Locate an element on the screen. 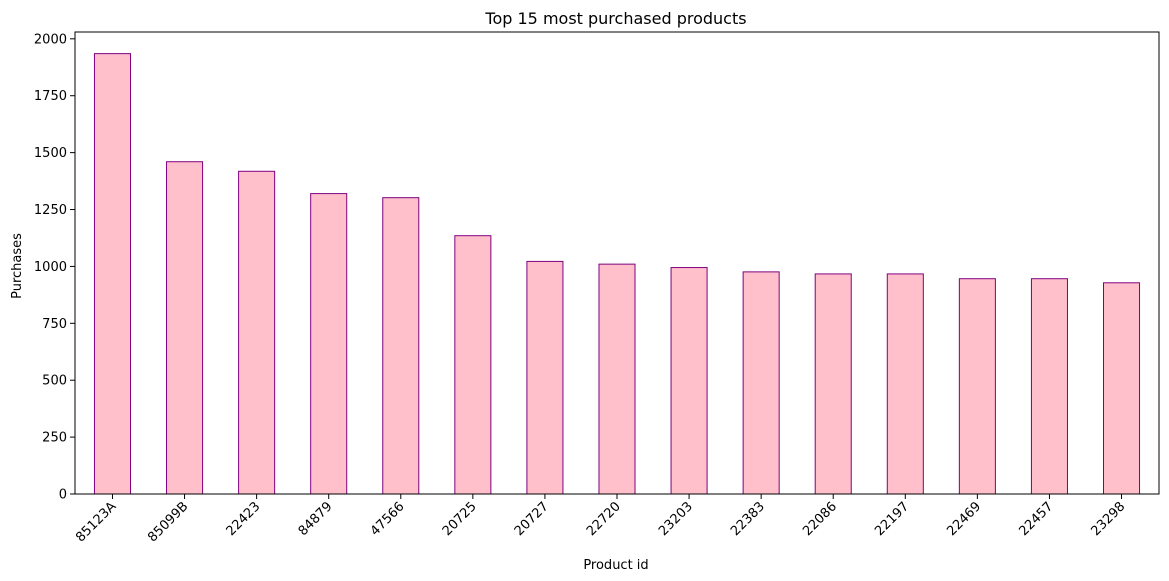 The height and width of the screenshot is (581, 1169). y-tick-label: 0 is located at coordinates (63, 495).